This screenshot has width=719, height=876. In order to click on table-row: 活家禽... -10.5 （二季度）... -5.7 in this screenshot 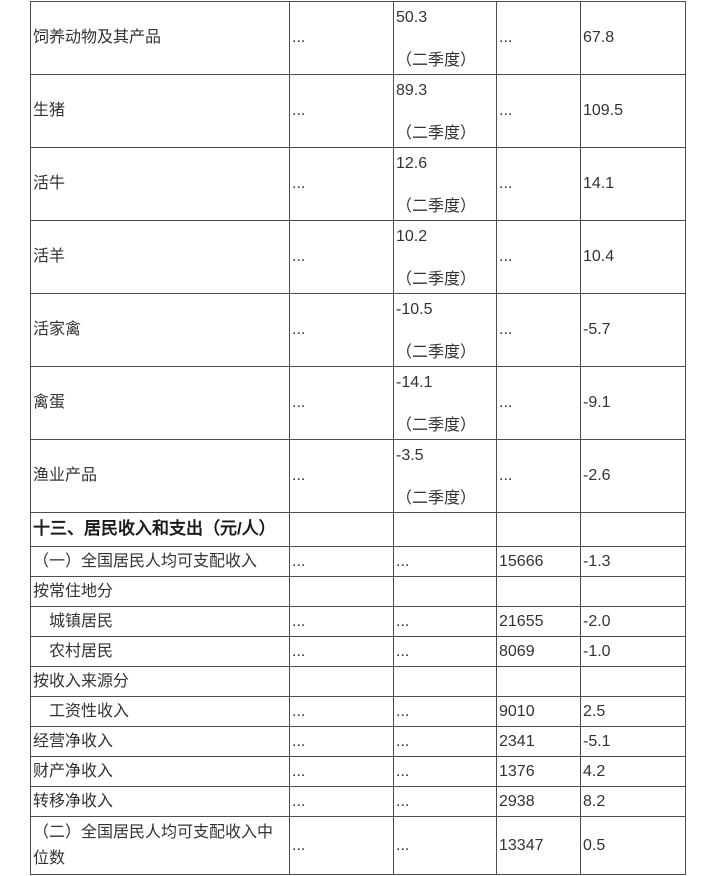, I will do `click(358, 330)`.